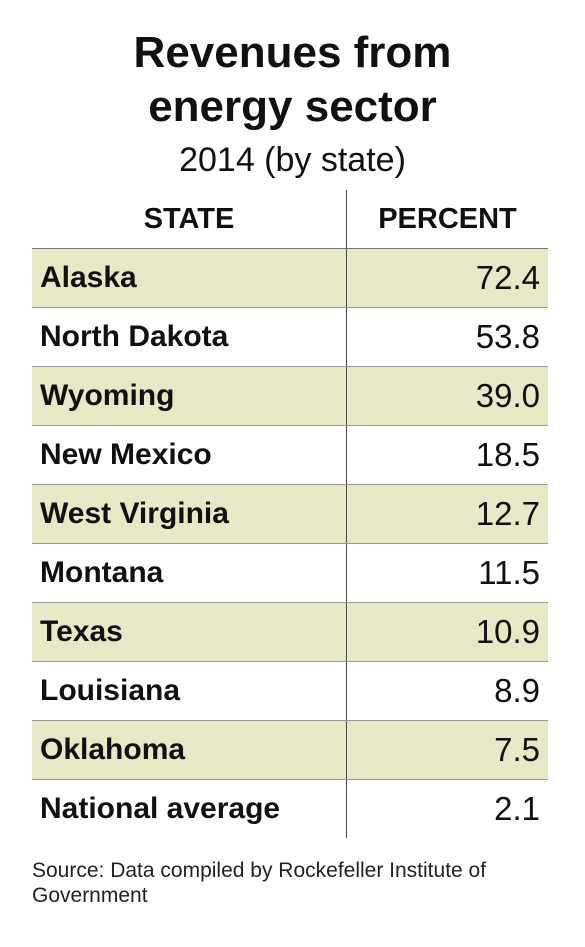 The width and height of the screenshot is (585, 947). I want to click on state-cell: Texas, so click(189, 632).